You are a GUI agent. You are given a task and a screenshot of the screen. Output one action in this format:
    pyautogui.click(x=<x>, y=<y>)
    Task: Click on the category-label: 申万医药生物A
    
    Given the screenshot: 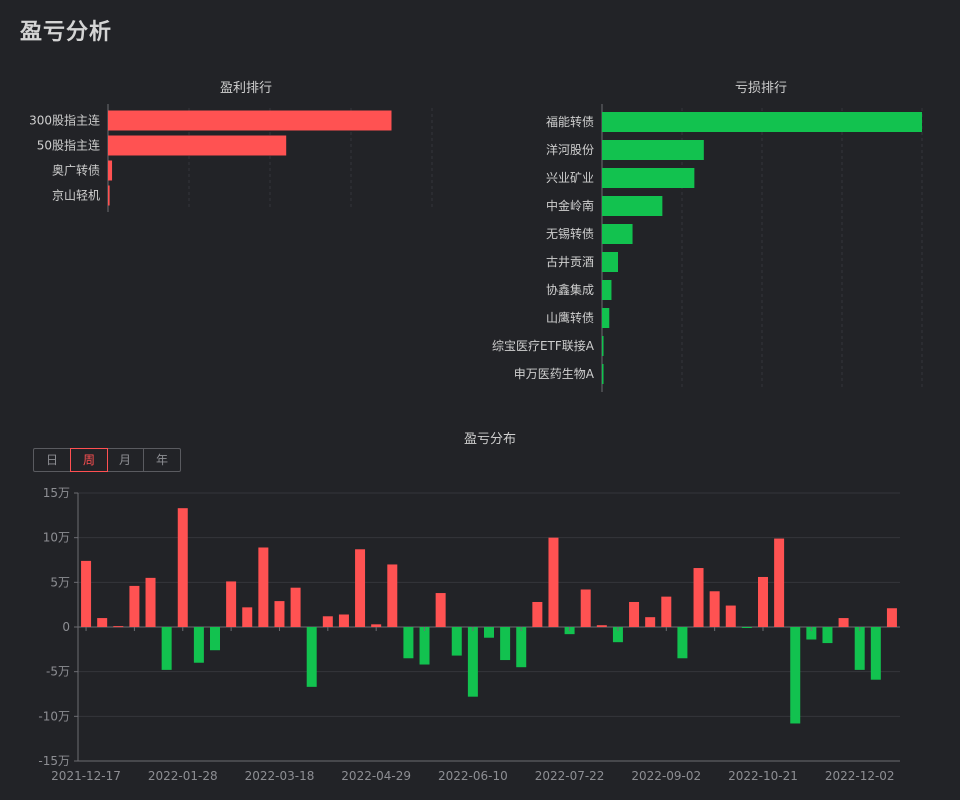 What is the action you would take?
    pyautogui.click(x=554, y=374)
    